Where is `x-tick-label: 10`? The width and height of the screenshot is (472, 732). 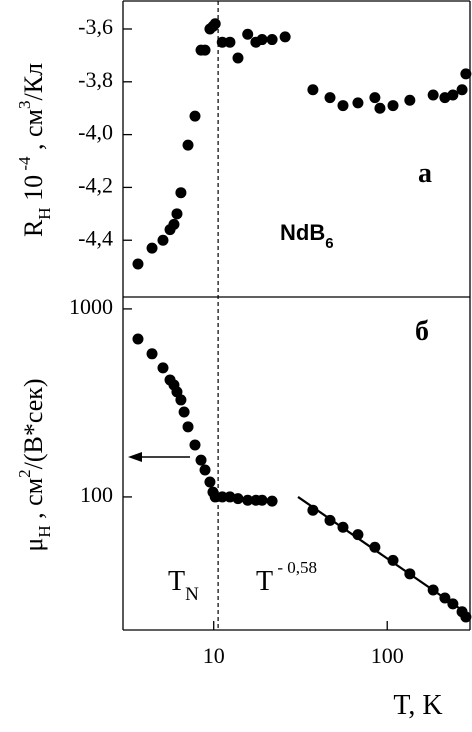 x-tick-label: 10 is located at coordinates (214, 655).